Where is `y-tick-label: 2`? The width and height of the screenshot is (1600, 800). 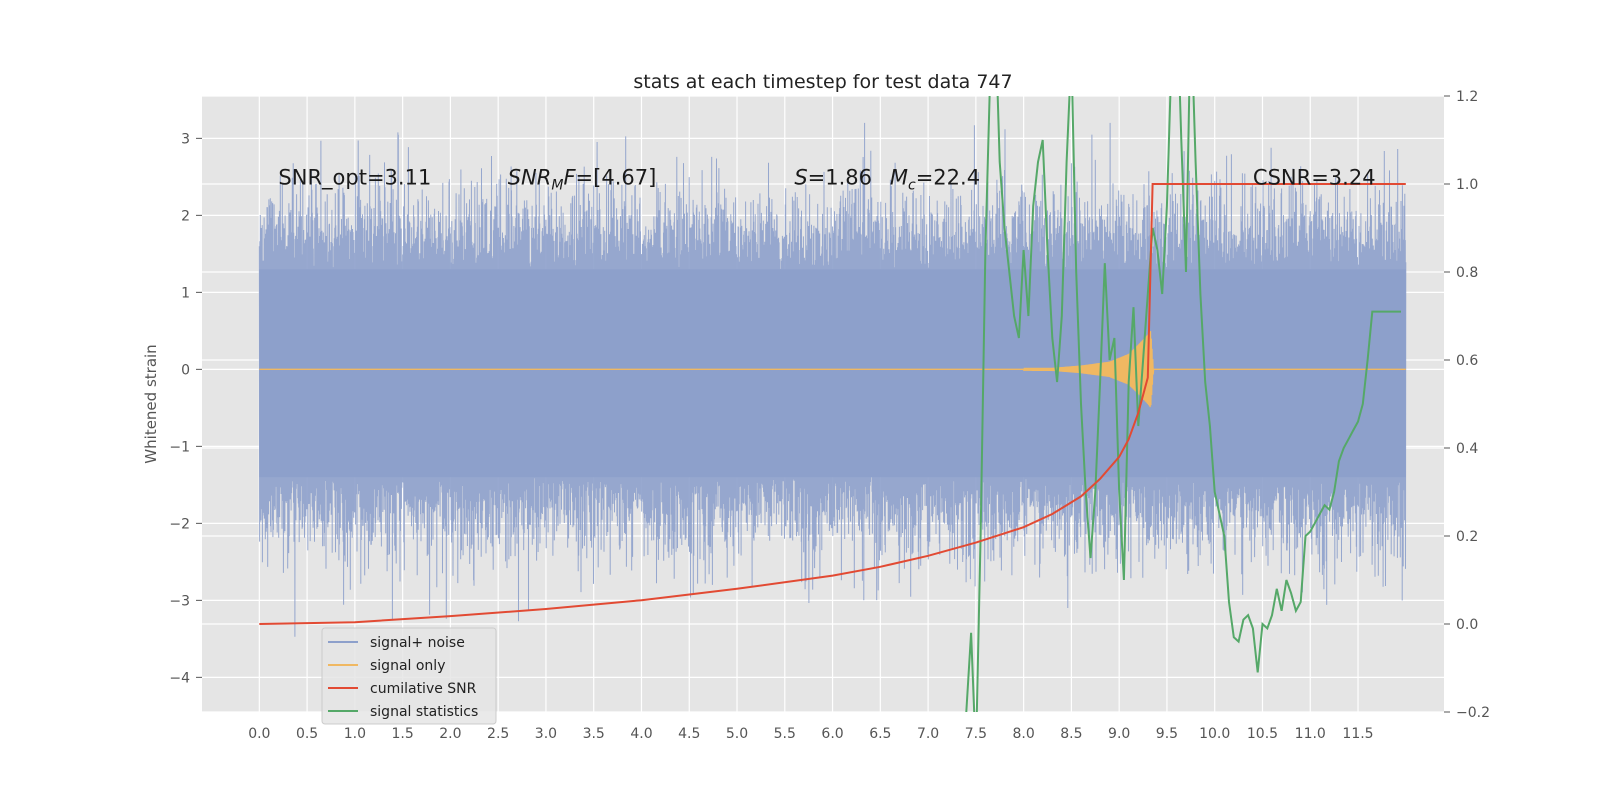
y-tick-label: 2 is located at coordinates (185, 216).